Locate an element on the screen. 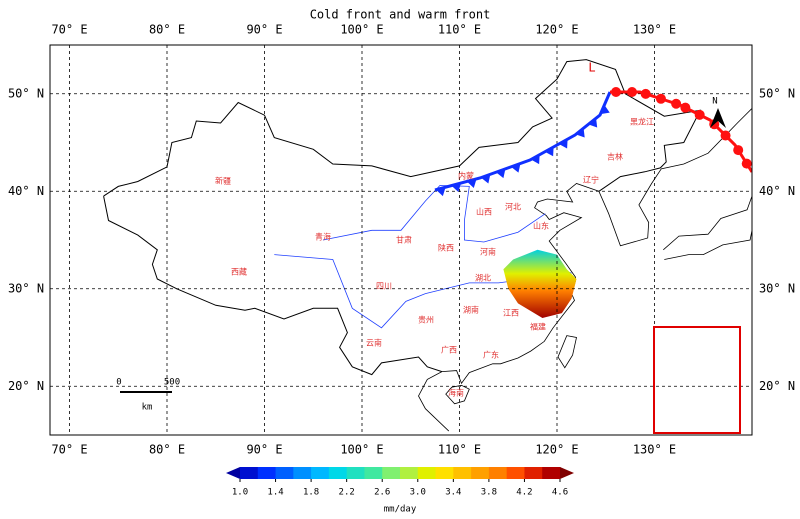 The width and height of the screenshot is (800, 519). province-label: 河南 is located at coordinates (488, 252).